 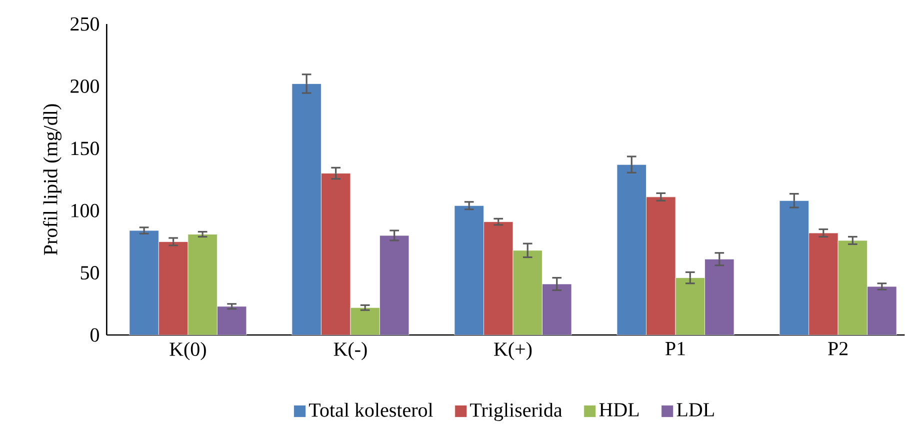 I want to click on y-tick-label: 200, so click(x=84, y=86).